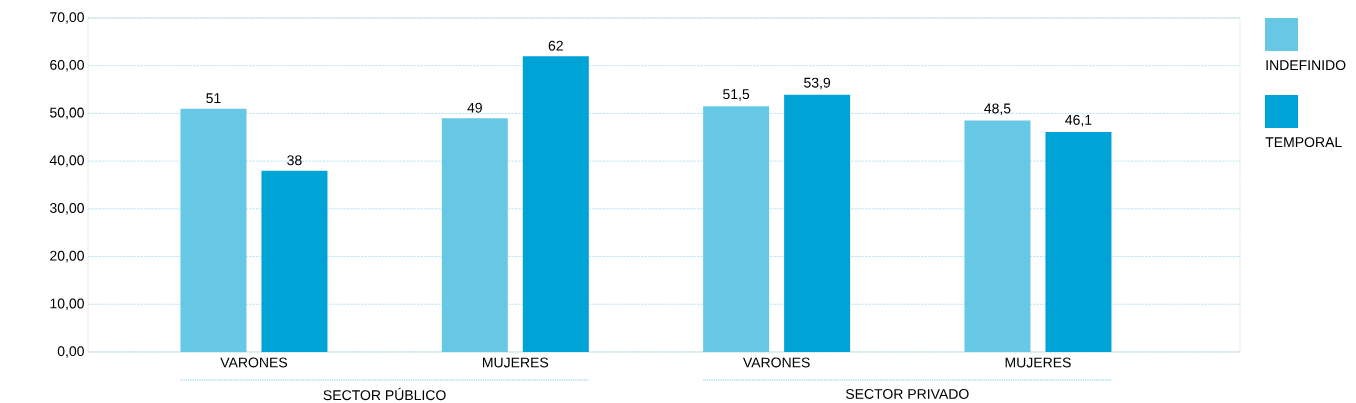  Describe the element at coordinates (817, 83) in the screenshot. I see `data-label: 53,9` at that location.